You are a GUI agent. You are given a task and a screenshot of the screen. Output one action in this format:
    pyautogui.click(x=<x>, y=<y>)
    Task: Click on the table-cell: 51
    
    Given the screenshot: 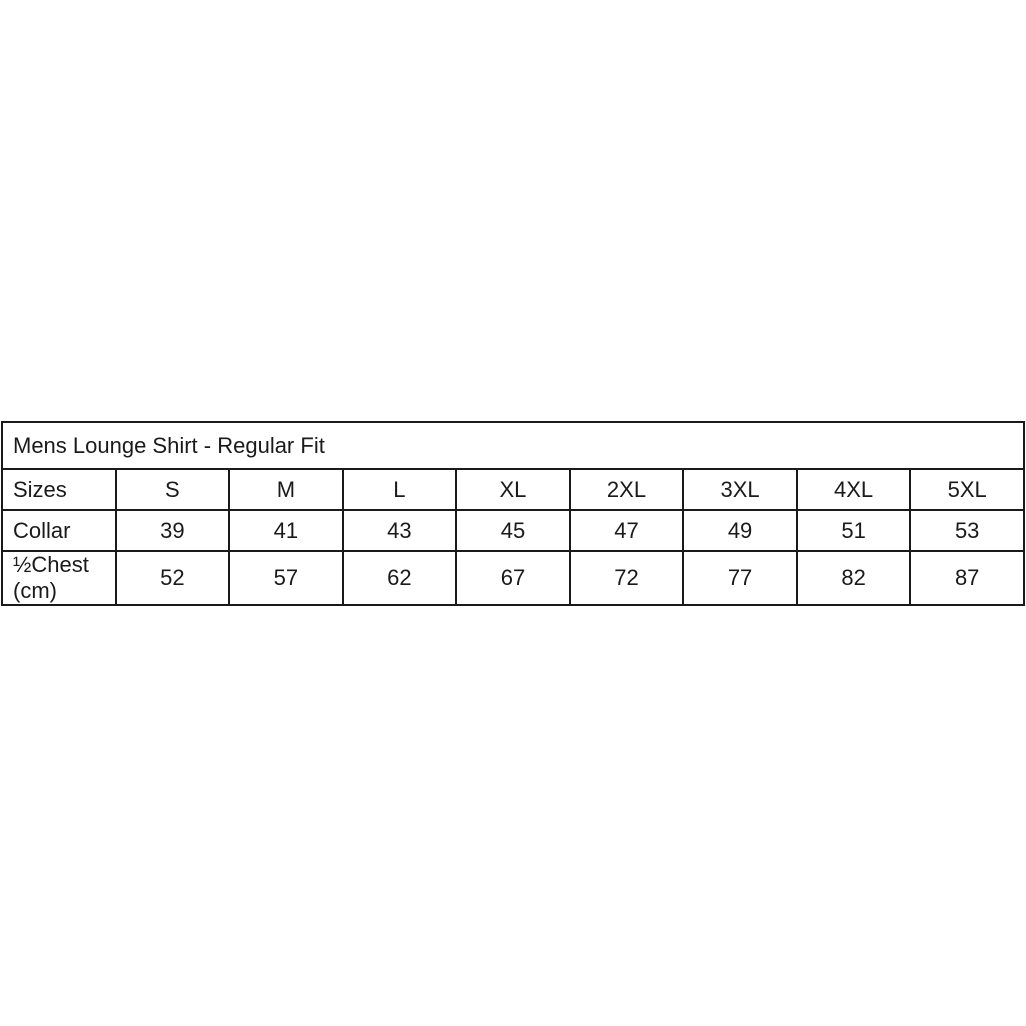 What is the action you would take?
    pyautogui.click(x=853, y=530)
    